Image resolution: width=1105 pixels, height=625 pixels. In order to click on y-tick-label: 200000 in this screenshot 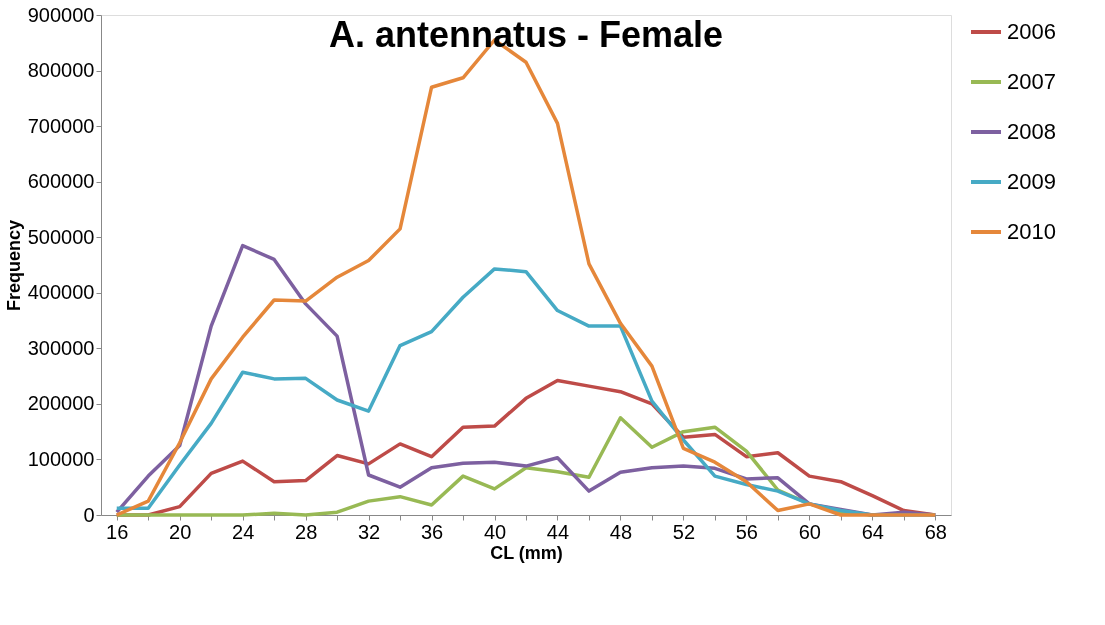, I will do `click(61, 403)`.